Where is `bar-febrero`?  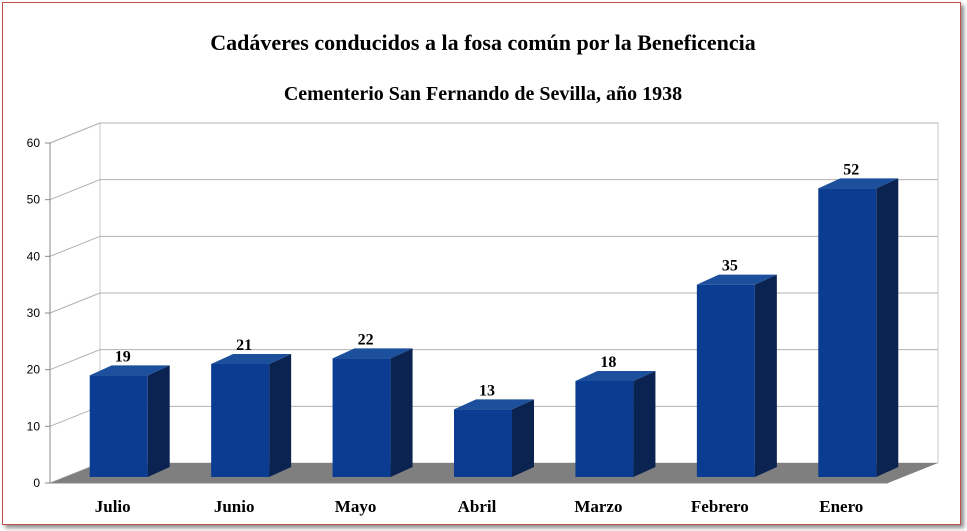 bar-febrero is located at coordinates (736, 375).